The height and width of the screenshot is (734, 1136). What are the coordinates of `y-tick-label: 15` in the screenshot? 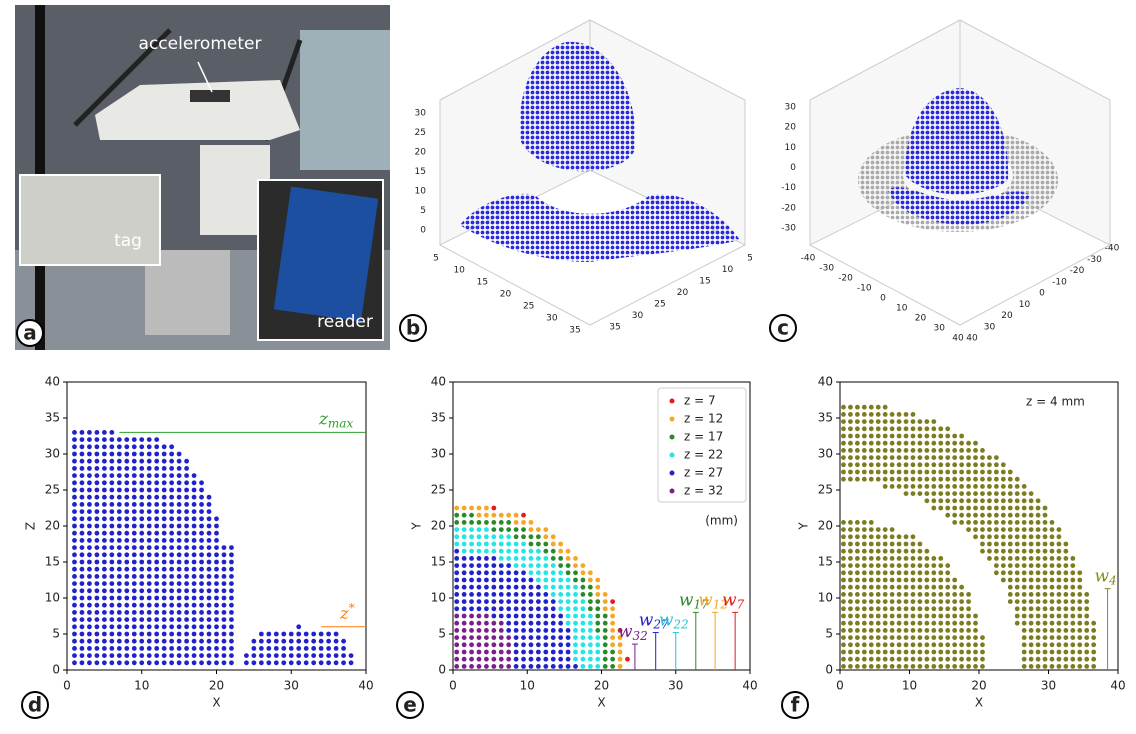 It's located at (438, 562).